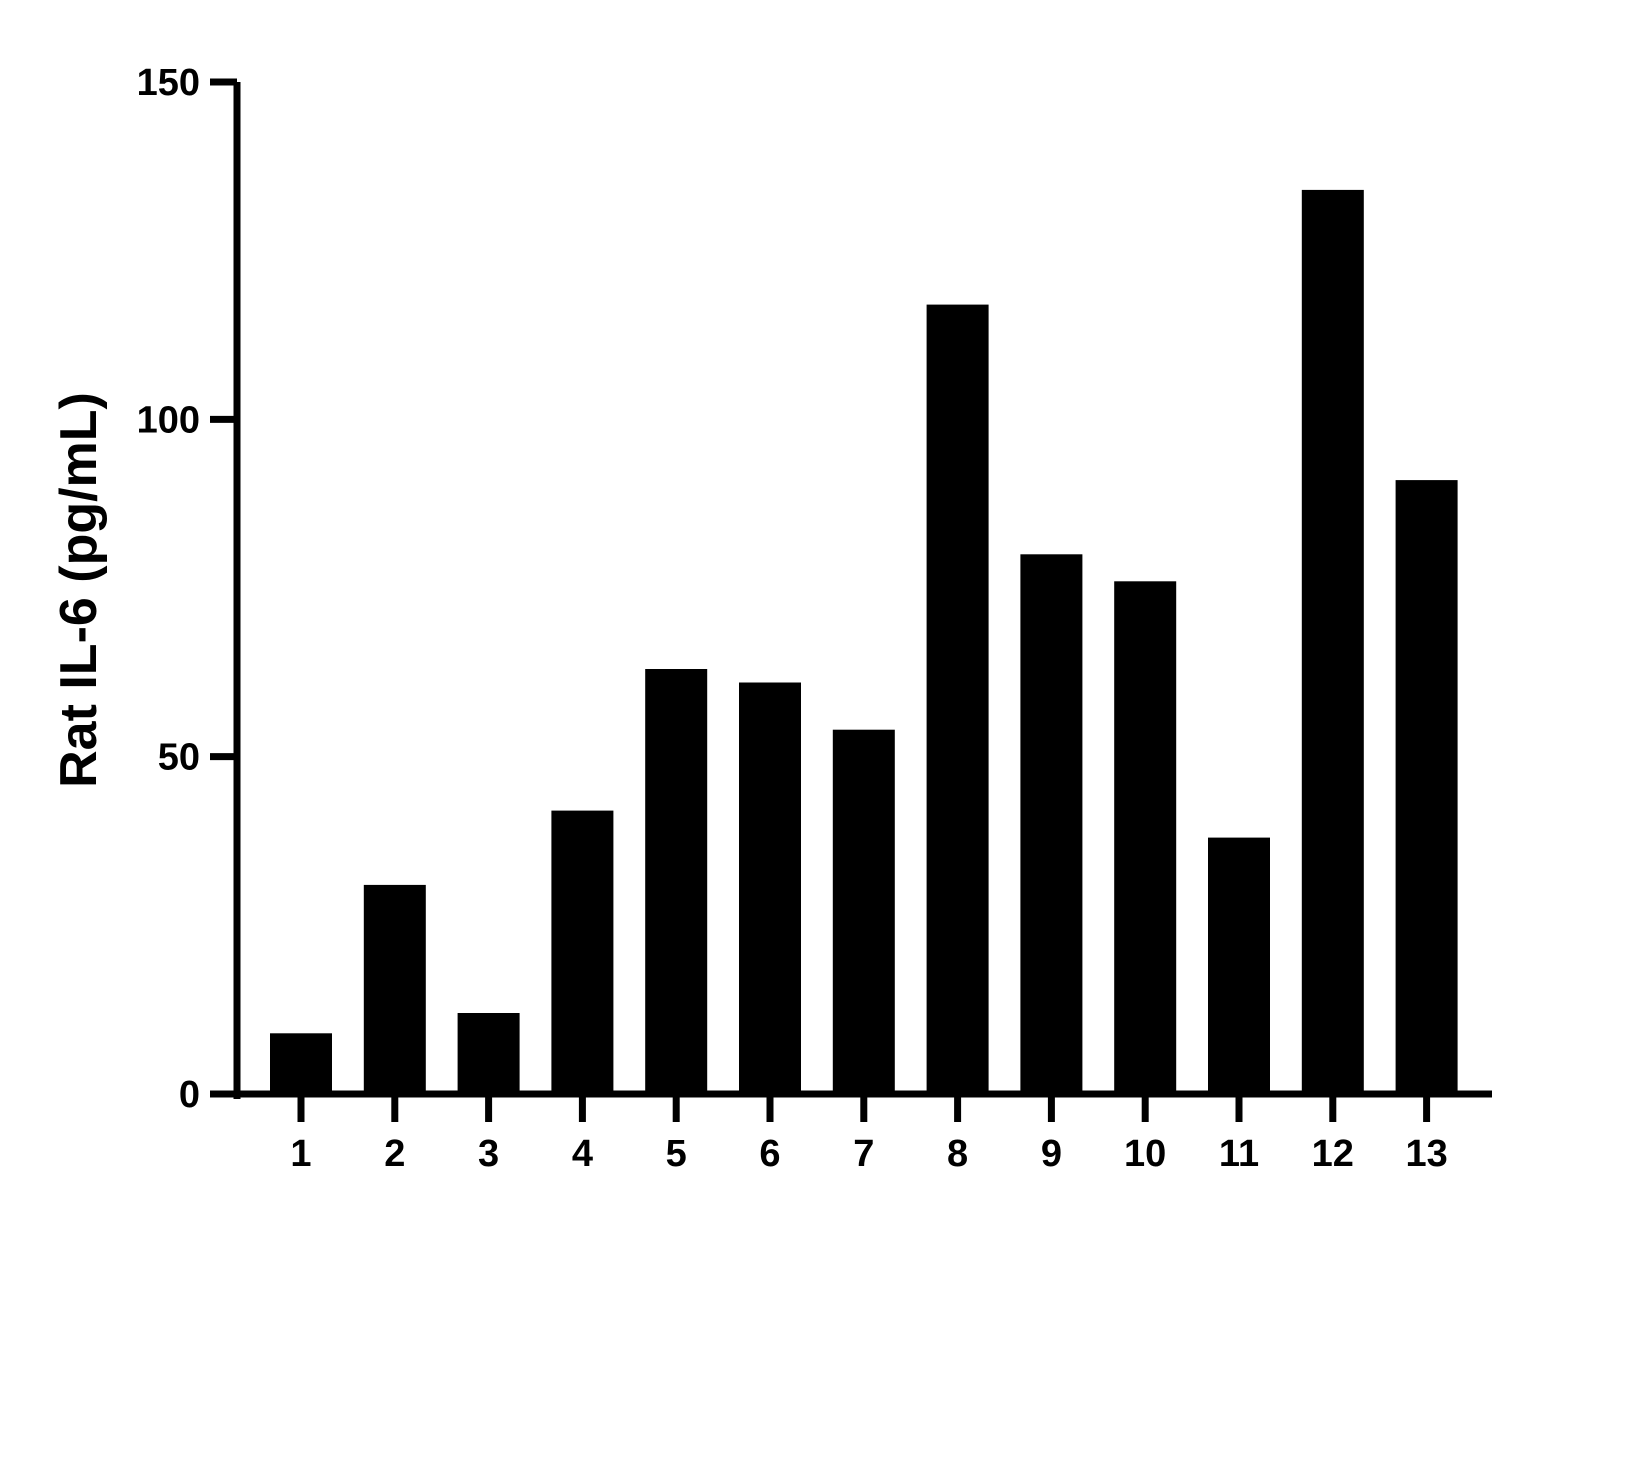 Image resolution: width=1635 pixels, height=1478 pixels. What do you see at coordinates (1145, 1154) in the screenshot?
I see `x-tick-label-10: 10` at bounding box center [1145, 1154].